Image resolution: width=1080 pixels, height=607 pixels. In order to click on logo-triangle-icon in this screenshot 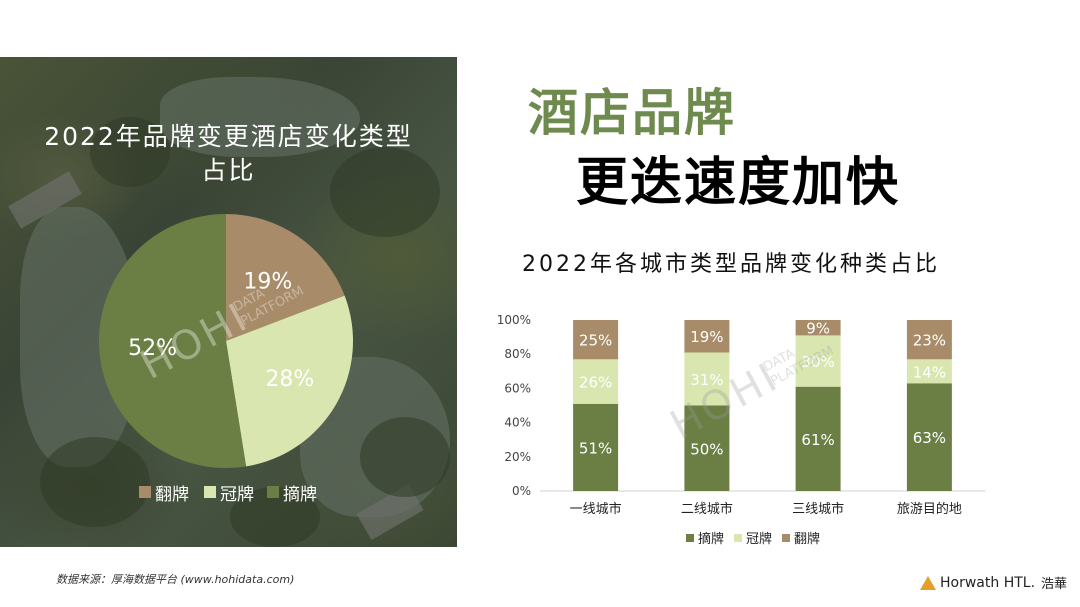, I will do `click(928, 582)`.